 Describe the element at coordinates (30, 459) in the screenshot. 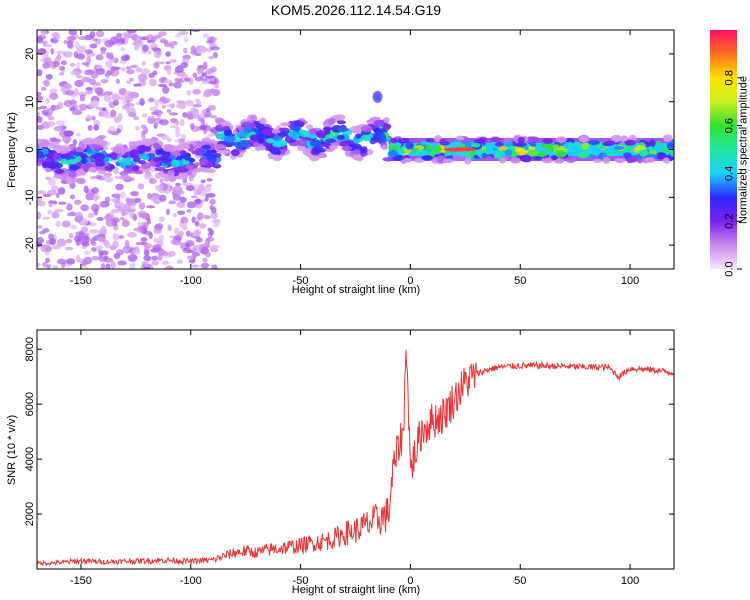

I see `y-tick-label: 4000` at that location.